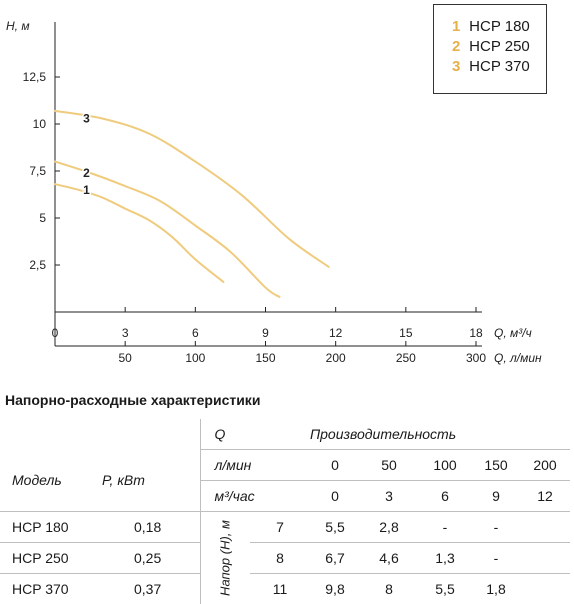  Describe the element at coordinates (445, 558) in the screenshot. I see `value-cell: 1,3` at that location.